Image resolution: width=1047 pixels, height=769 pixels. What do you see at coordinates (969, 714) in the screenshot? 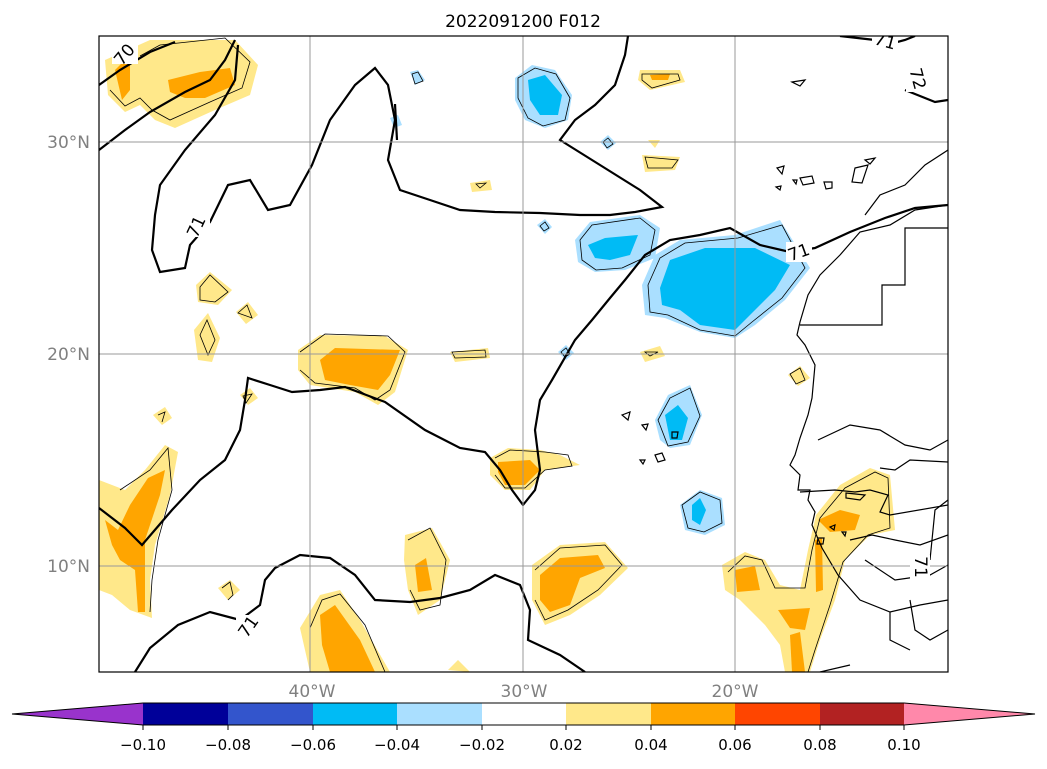
I see `colorbar-extend-max` at bounding box center [969, 714].